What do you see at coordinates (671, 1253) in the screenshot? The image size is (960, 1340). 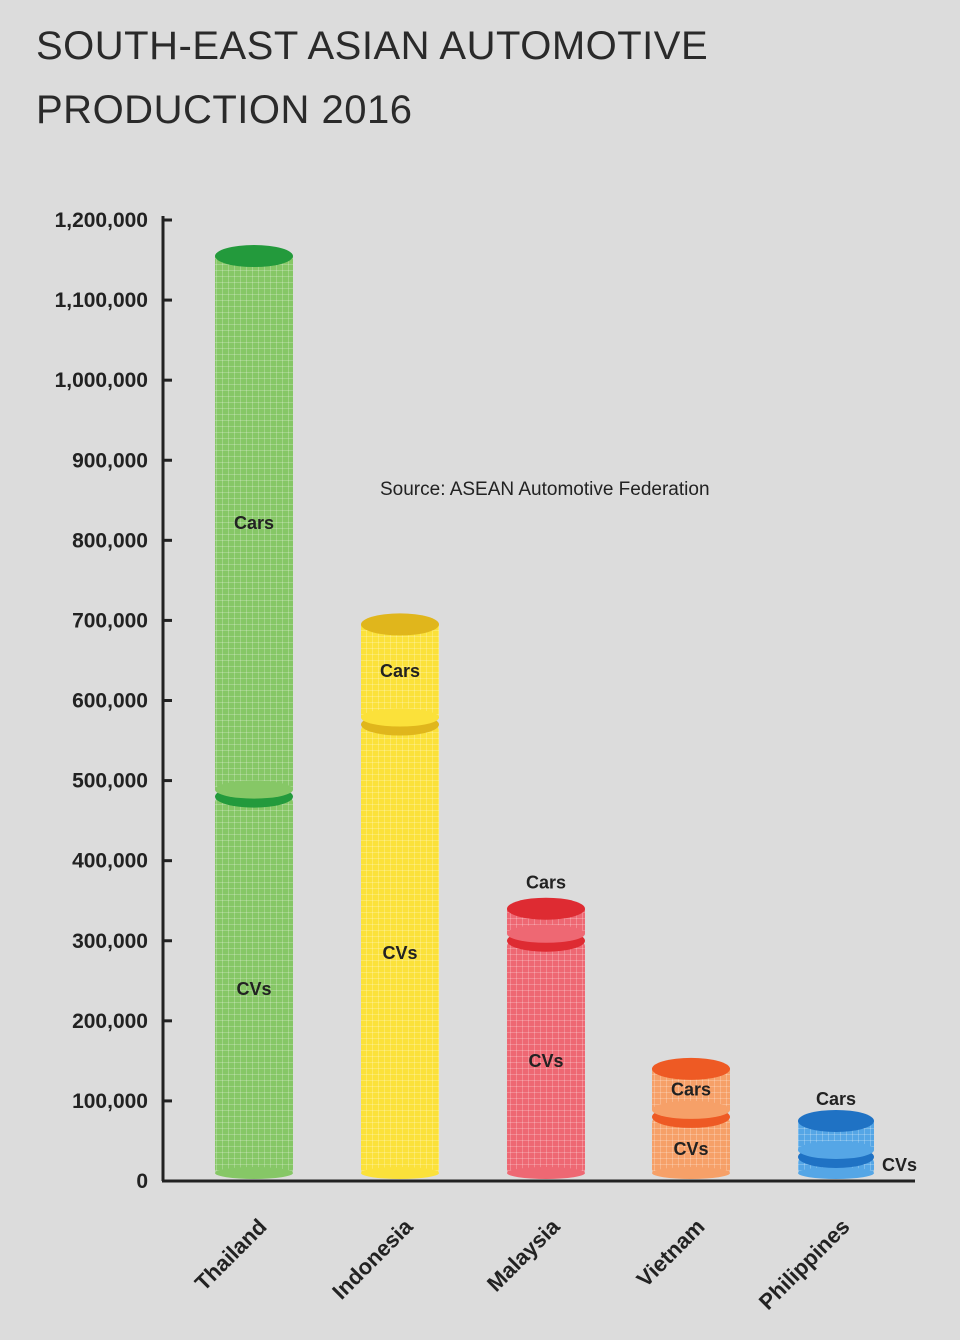 I see `x-tick-label: Vietnam` at bounding box center [671, 1253].